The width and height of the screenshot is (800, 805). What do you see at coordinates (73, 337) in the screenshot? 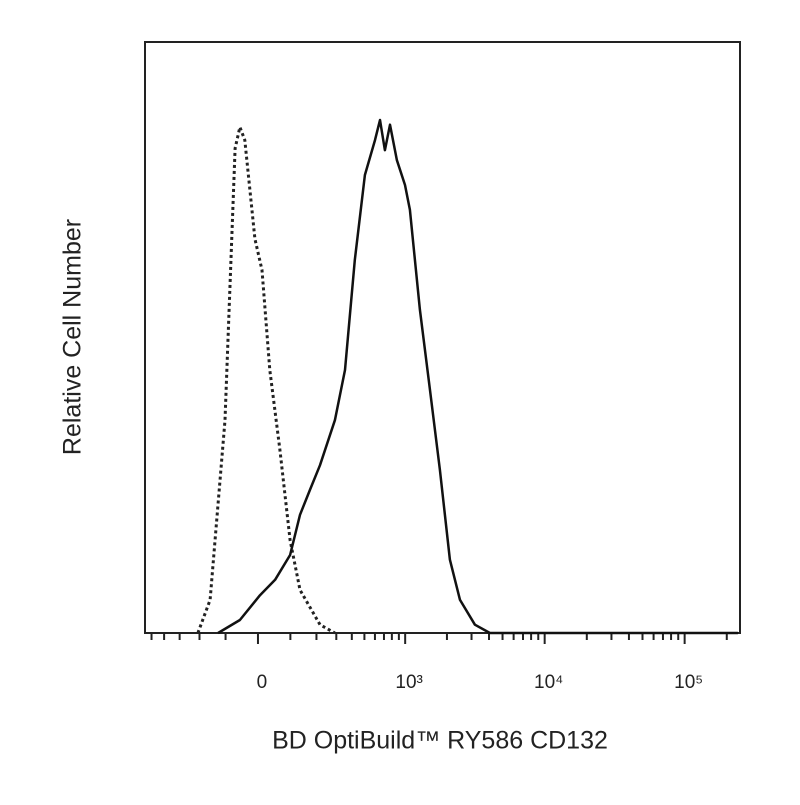
I see `y-axis-title: Relative Cell Number` at bounding box center [73, 337].